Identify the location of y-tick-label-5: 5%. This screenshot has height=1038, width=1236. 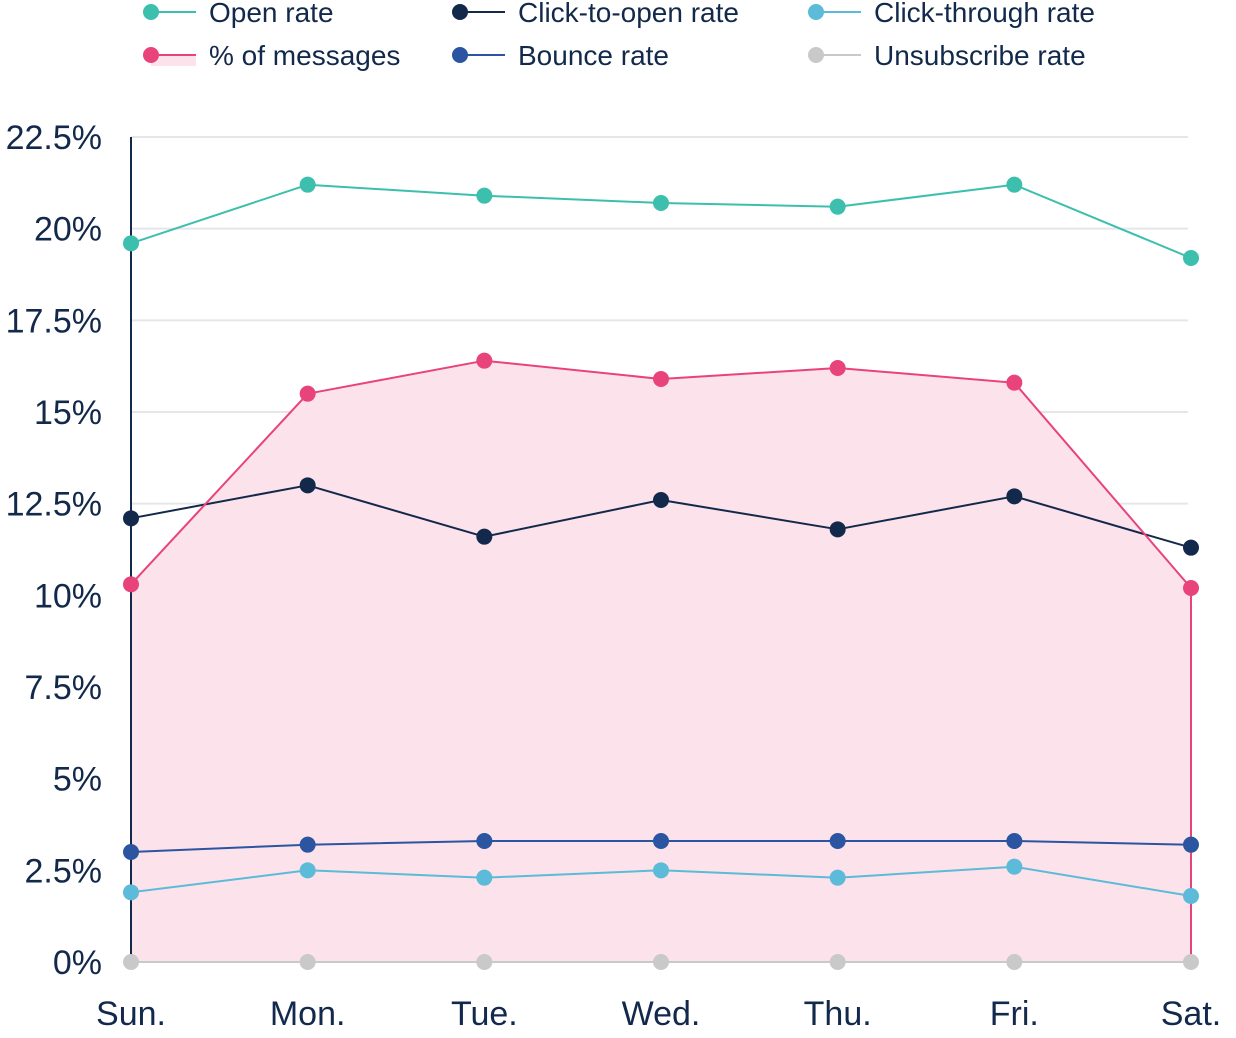
(77, 780).